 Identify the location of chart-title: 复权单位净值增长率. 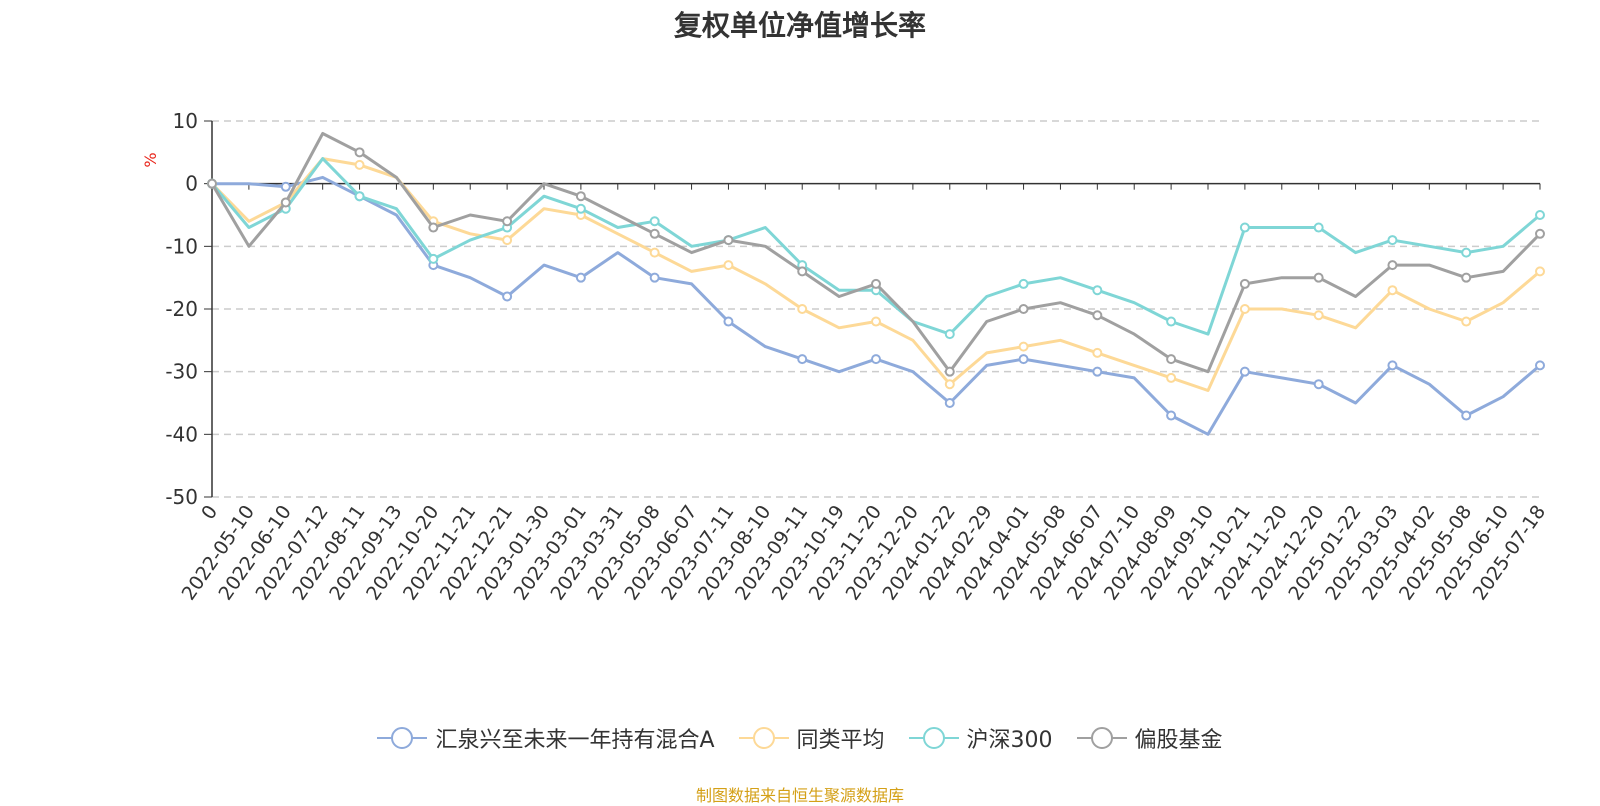
(799, 25).